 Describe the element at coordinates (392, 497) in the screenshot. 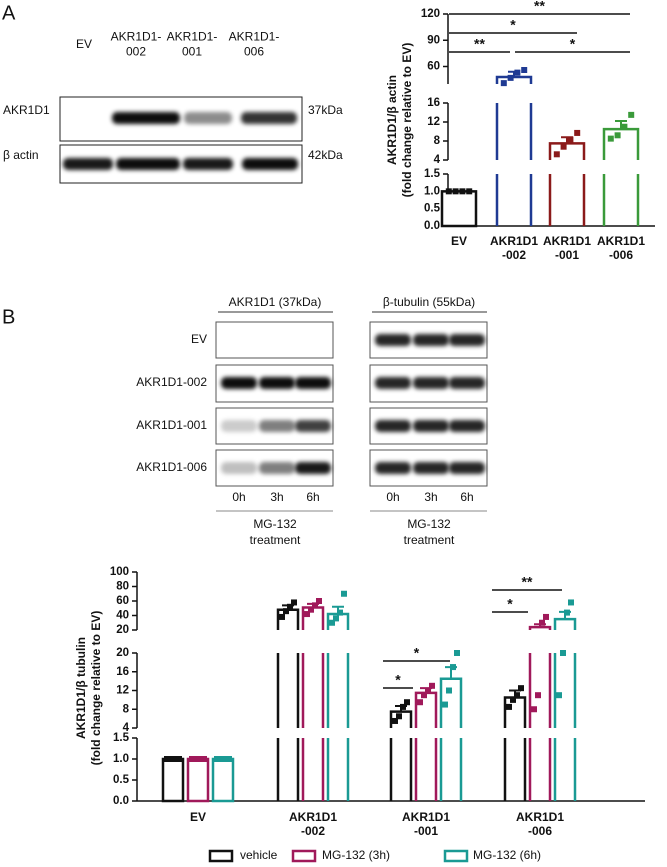

I see `time-label: 0h` at that location.